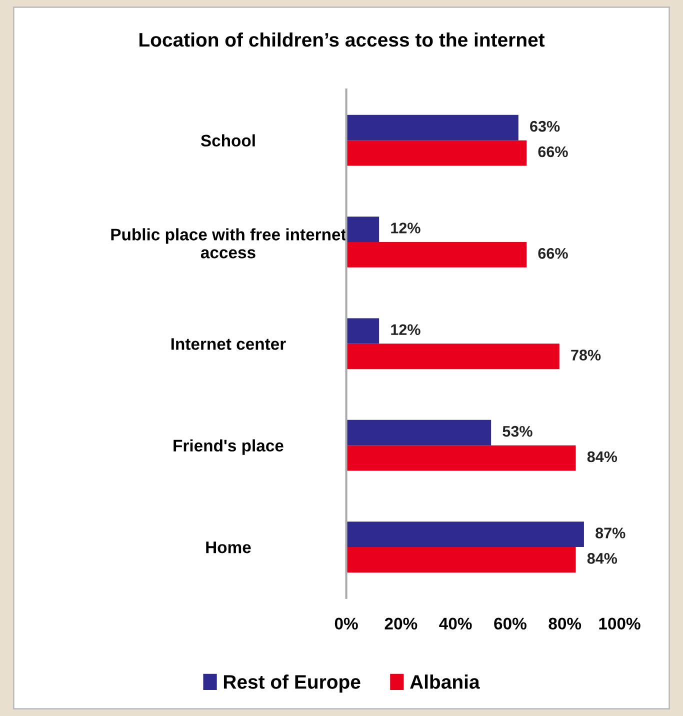  I want to click on x-tick-label: 40%, so click(455, 624).